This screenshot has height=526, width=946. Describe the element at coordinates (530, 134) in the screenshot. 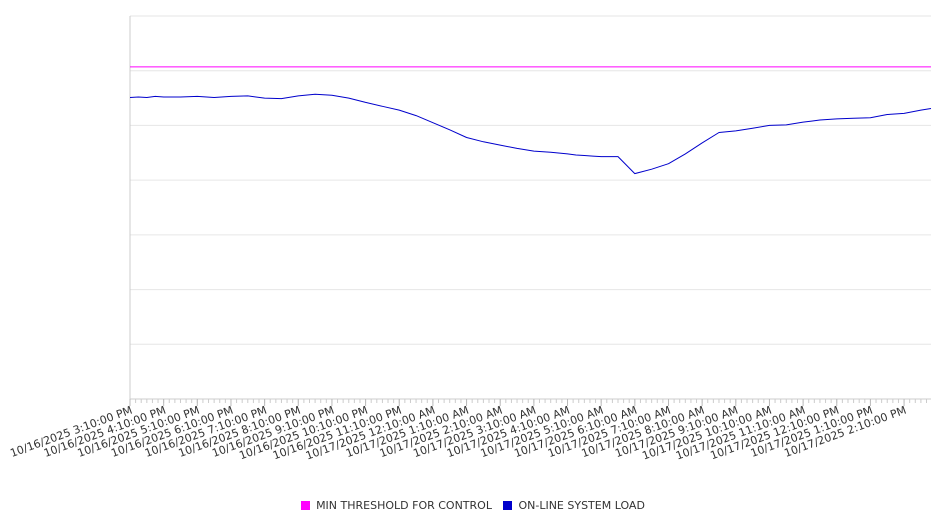

I see `series-line-system-load` at that location.